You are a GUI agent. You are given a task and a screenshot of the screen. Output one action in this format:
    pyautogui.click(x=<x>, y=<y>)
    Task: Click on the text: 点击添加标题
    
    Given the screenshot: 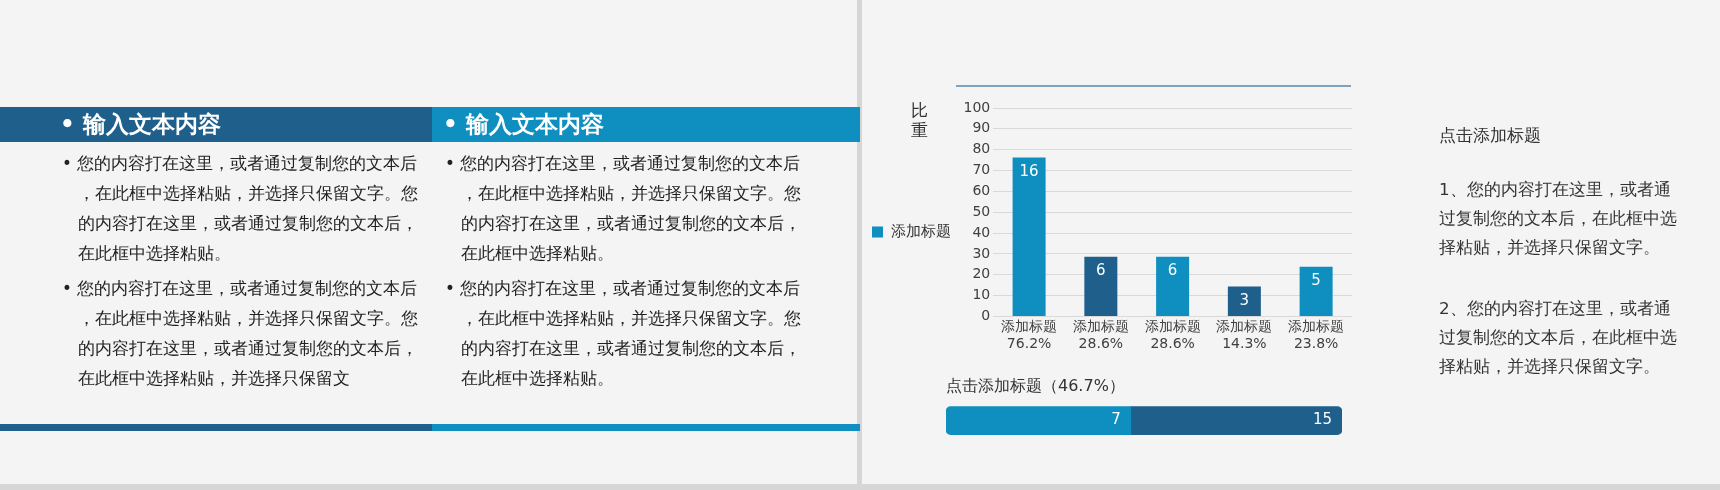 What is the action you would take?
    pyautogui.click(x=1490, y=135)
    